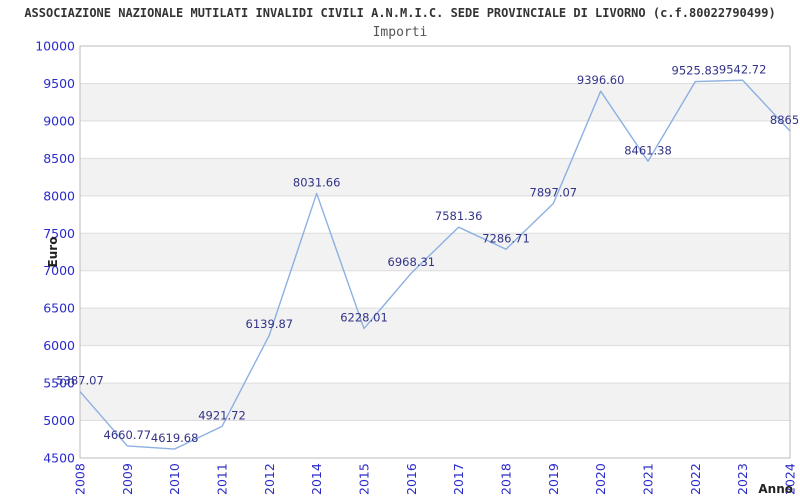  What do you see at coordinates (59, 270) in the screenshot?
I see `y-tick-label: 7000` at bounding box center [59, 270].